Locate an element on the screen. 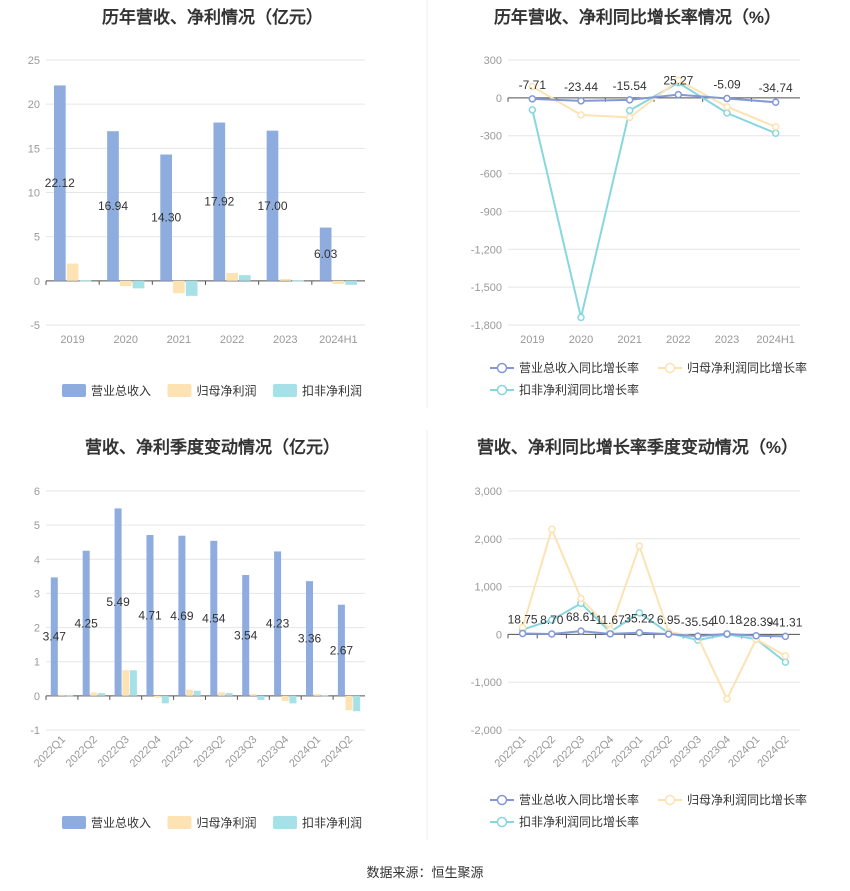 This screenshot has height=891, width=850. quarterly-amount-legend: 营业总收入 归母净利润 扣非净利润 is located at coordinates (212, 823).